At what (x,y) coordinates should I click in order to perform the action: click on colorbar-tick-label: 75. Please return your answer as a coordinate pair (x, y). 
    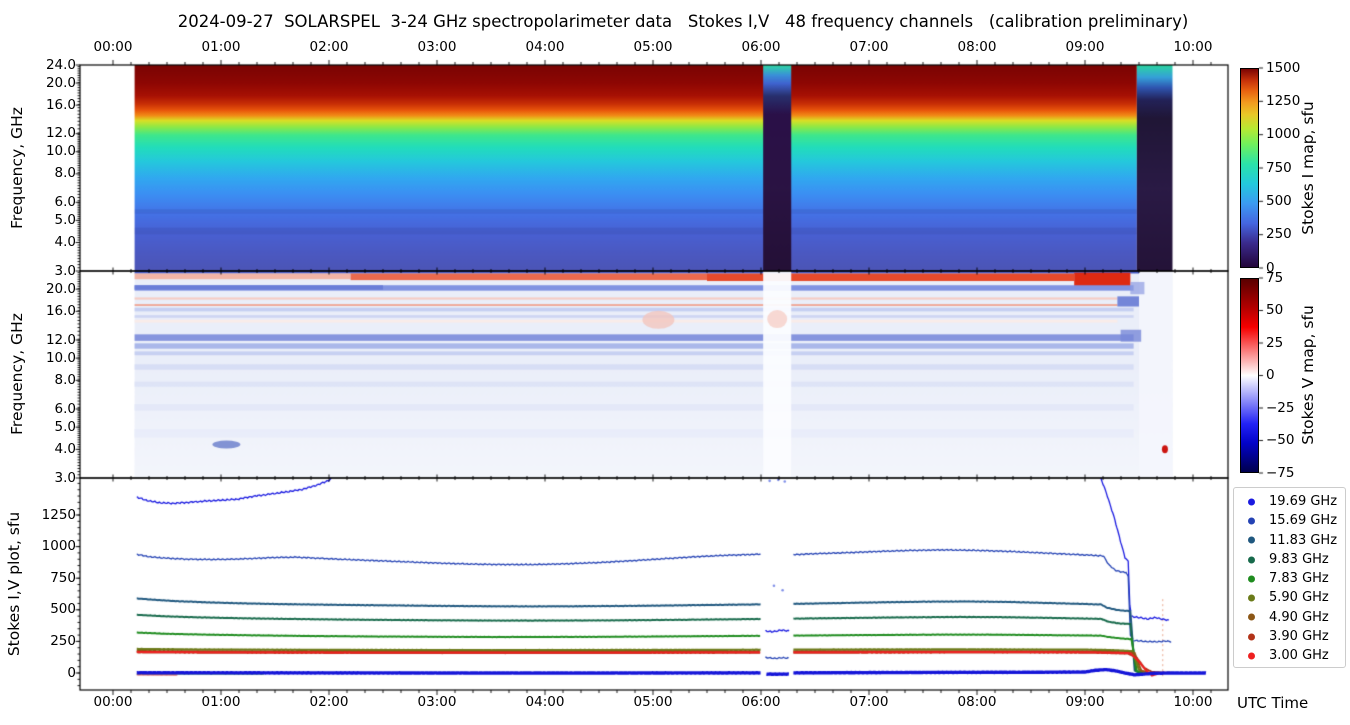
    Looking at the image, I should click on (1275, 277).